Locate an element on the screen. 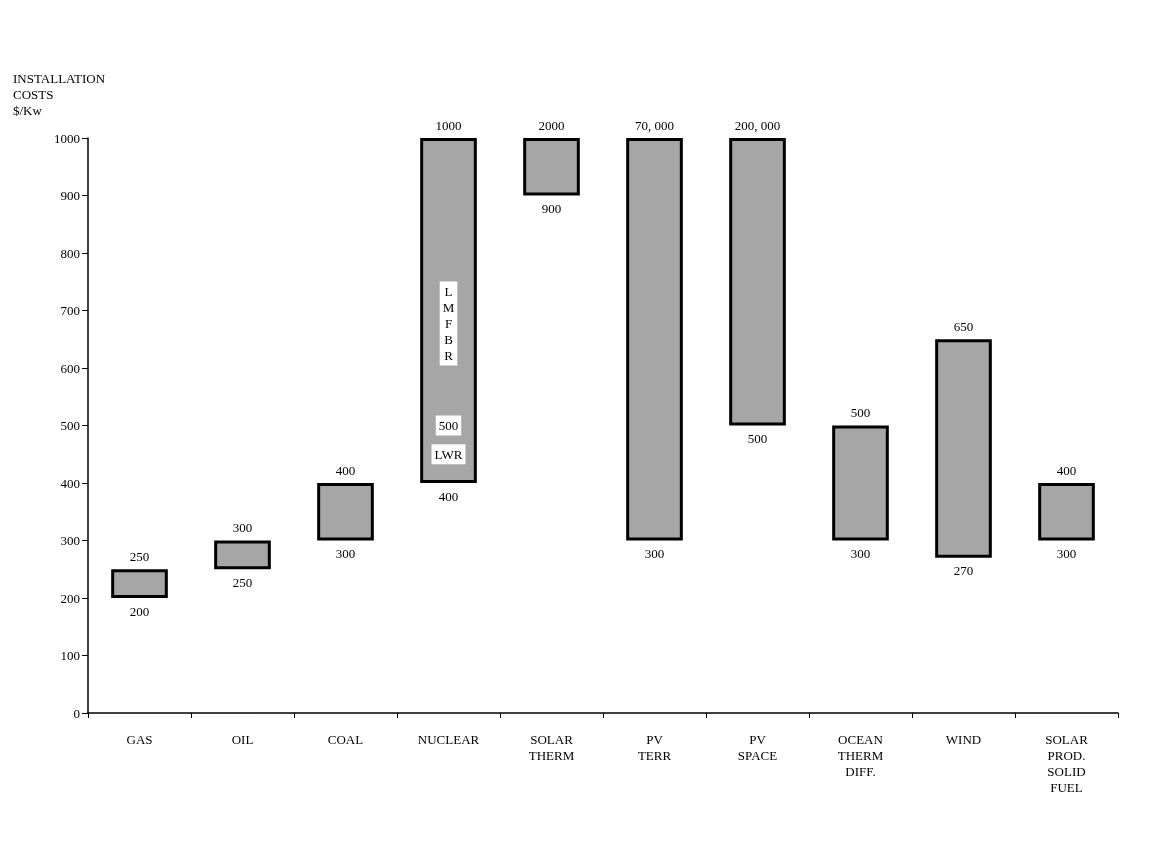 Image resolution: width=1156 pixels, height=855 pixels. x-tick-label: WIND is located at coordinates (963, 739).